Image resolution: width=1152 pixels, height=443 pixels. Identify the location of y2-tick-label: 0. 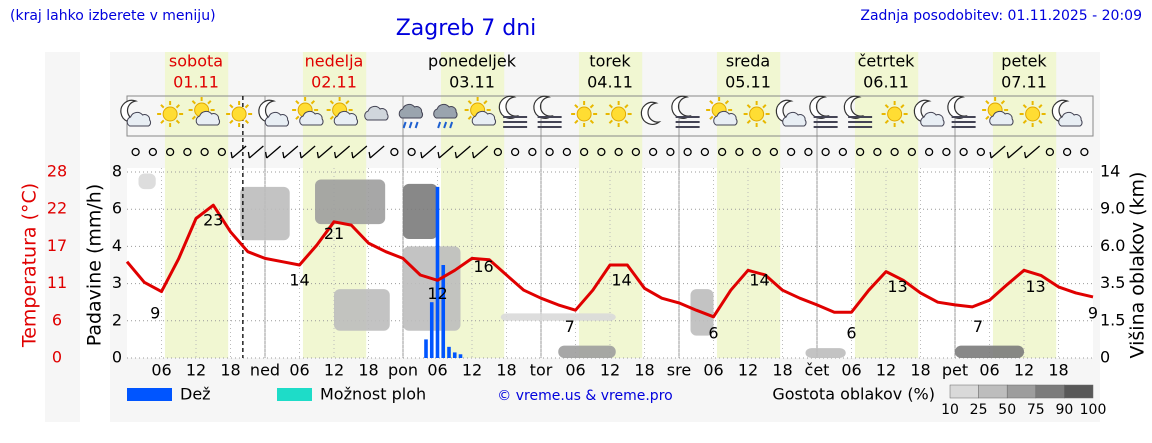
(1105, 357).